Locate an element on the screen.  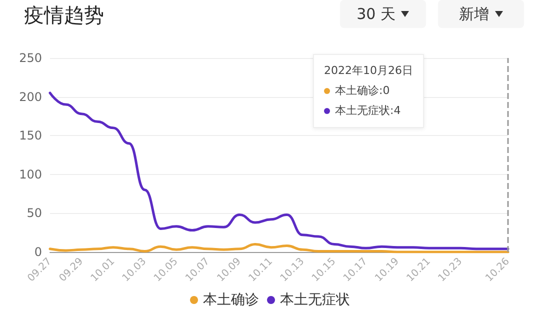
y-tick-label: 200 is located at coordinates (30, 97).